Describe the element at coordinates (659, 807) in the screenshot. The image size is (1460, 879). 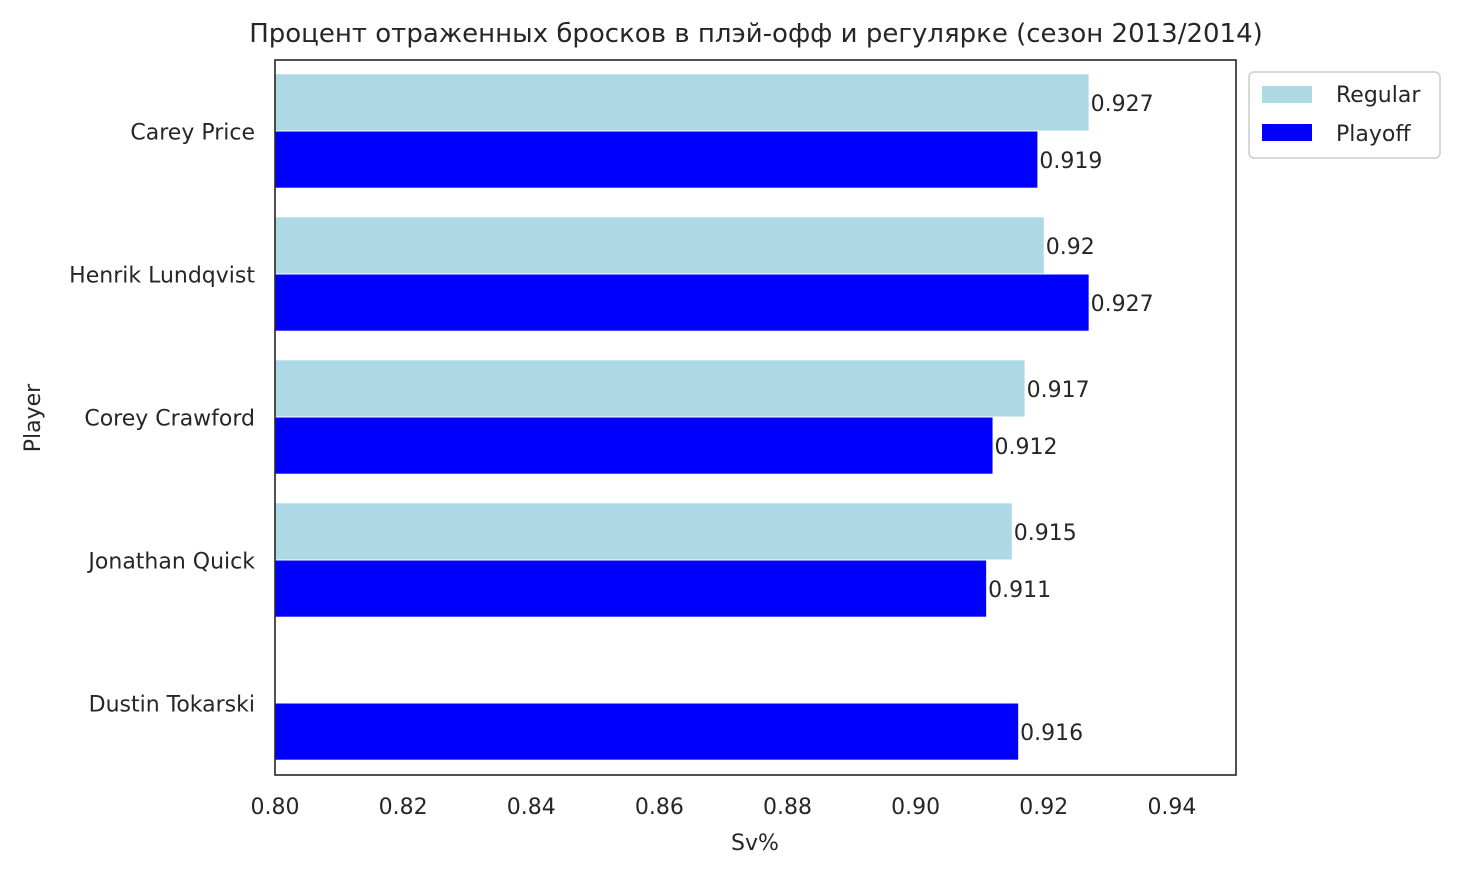
I see `x-tick-label: 0.86` at that location.